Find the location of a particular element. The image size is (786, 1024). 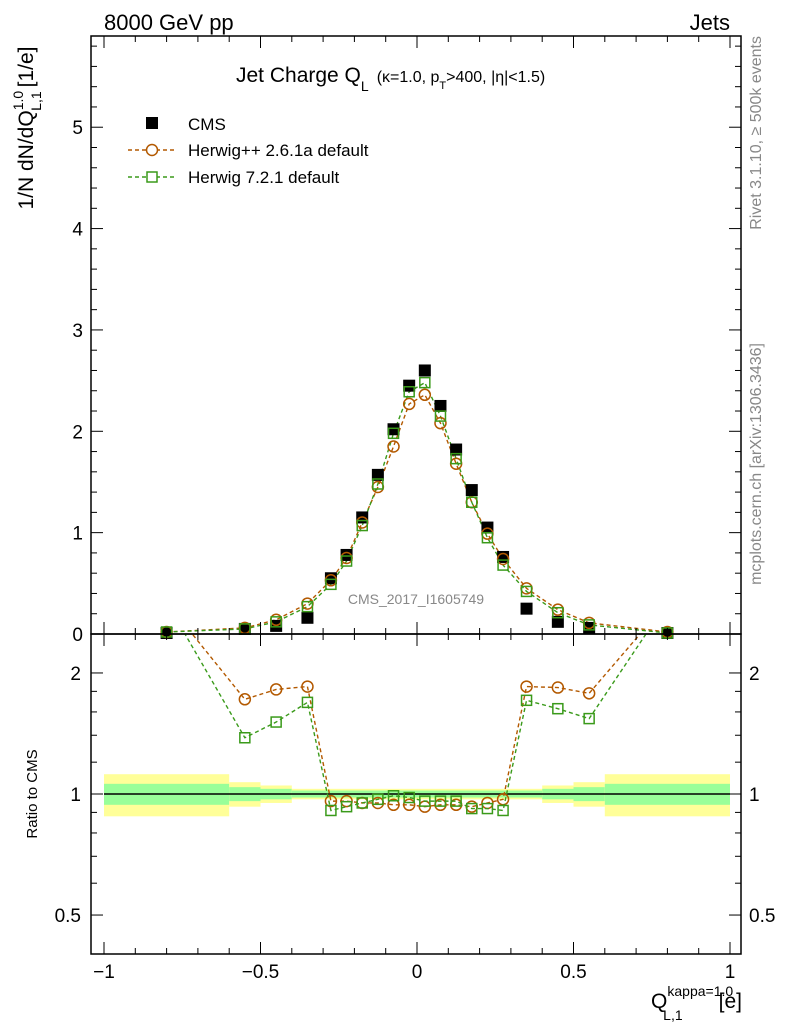

xtick-label: −0.5 is located at coordinates (261, 972).